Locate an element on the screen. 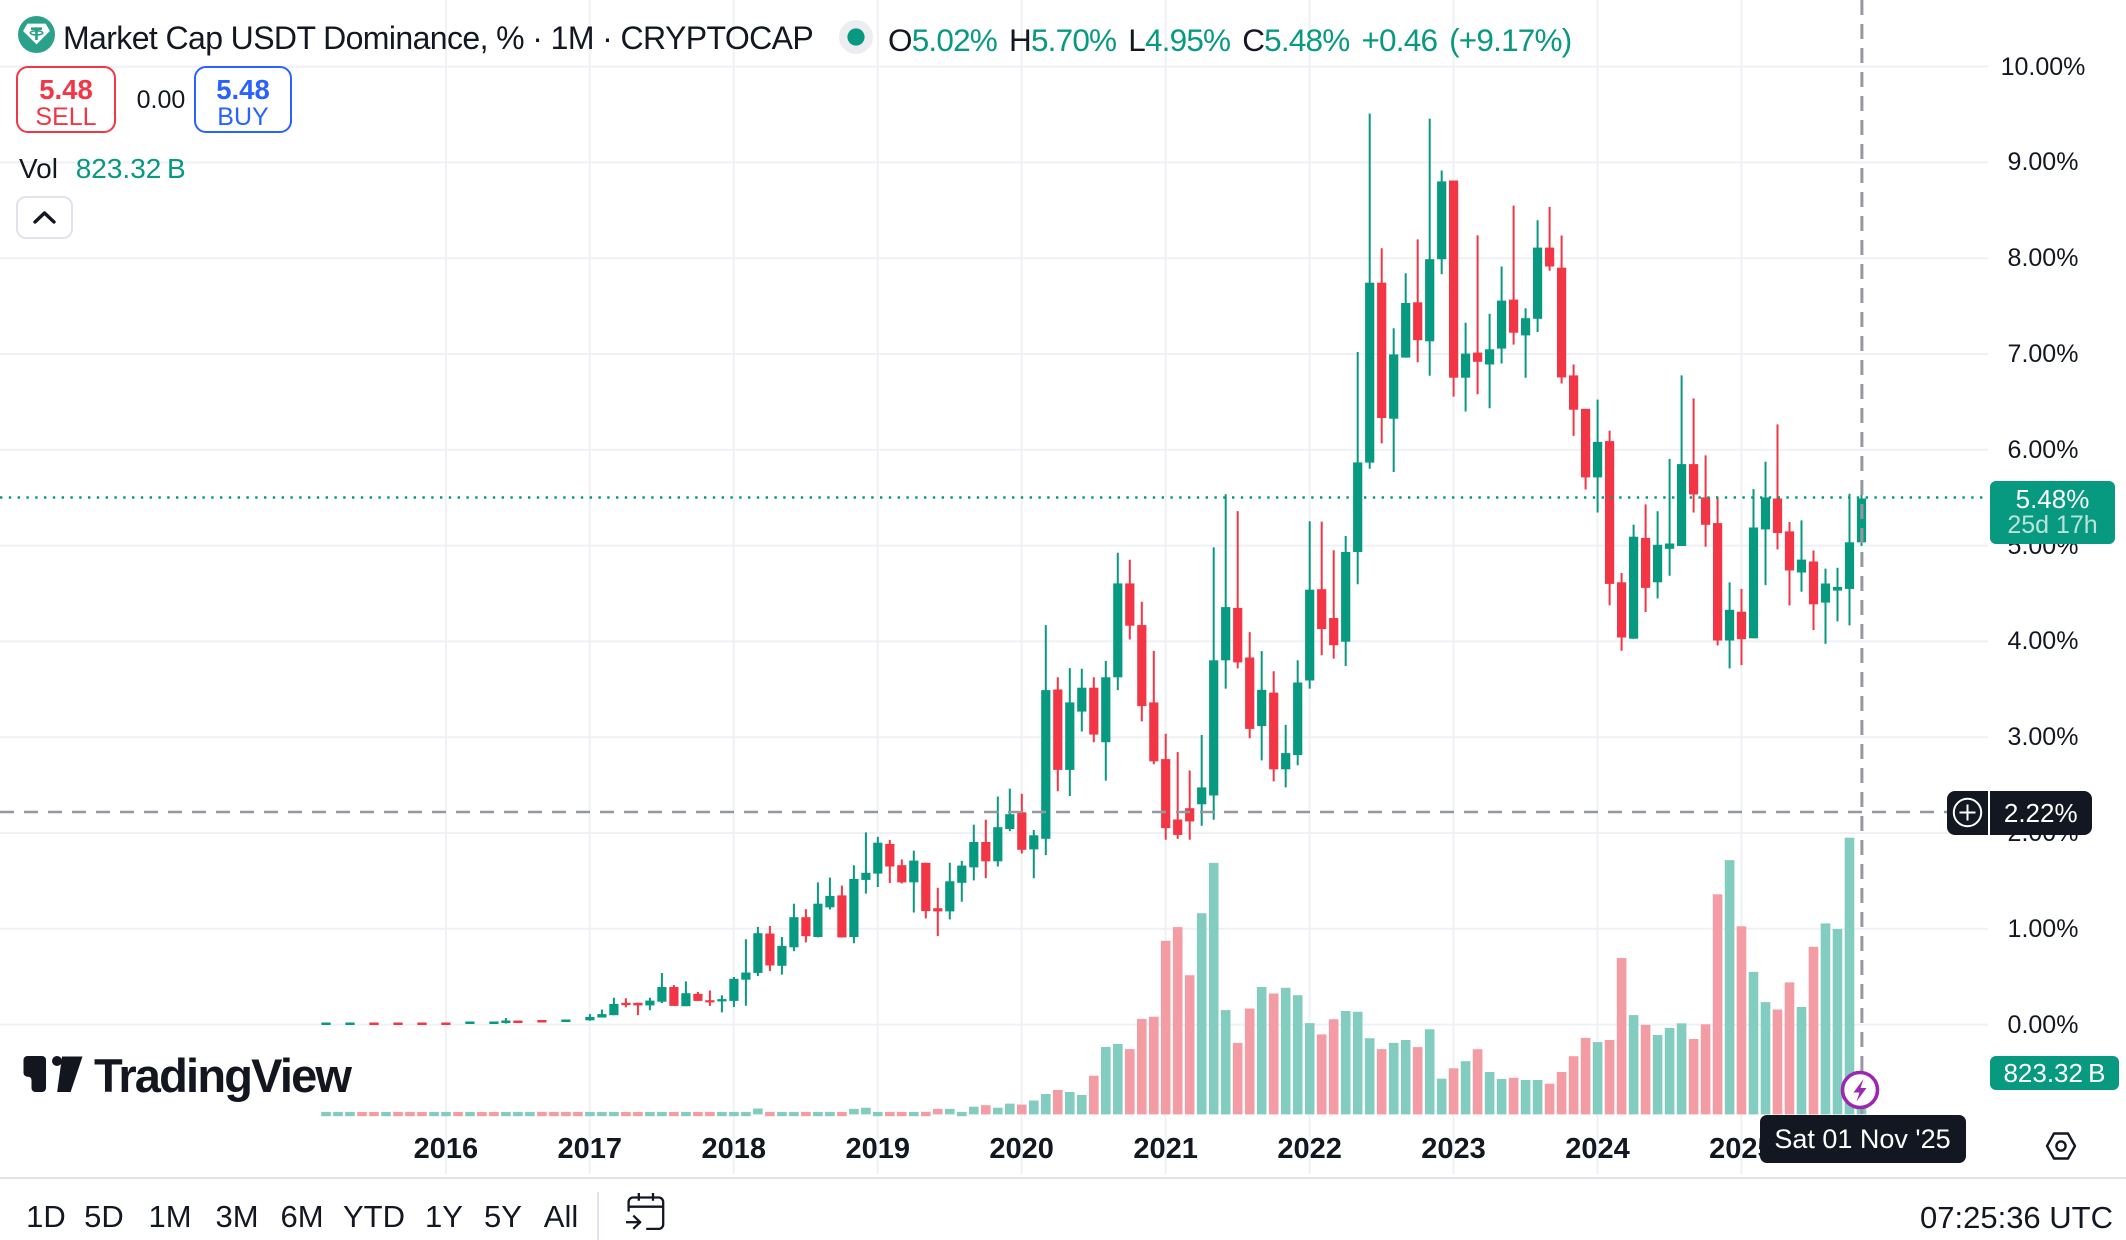 This screenshot has height=1240, width=2126. svg-text: TradingView is located at coordinates (223, 1079).